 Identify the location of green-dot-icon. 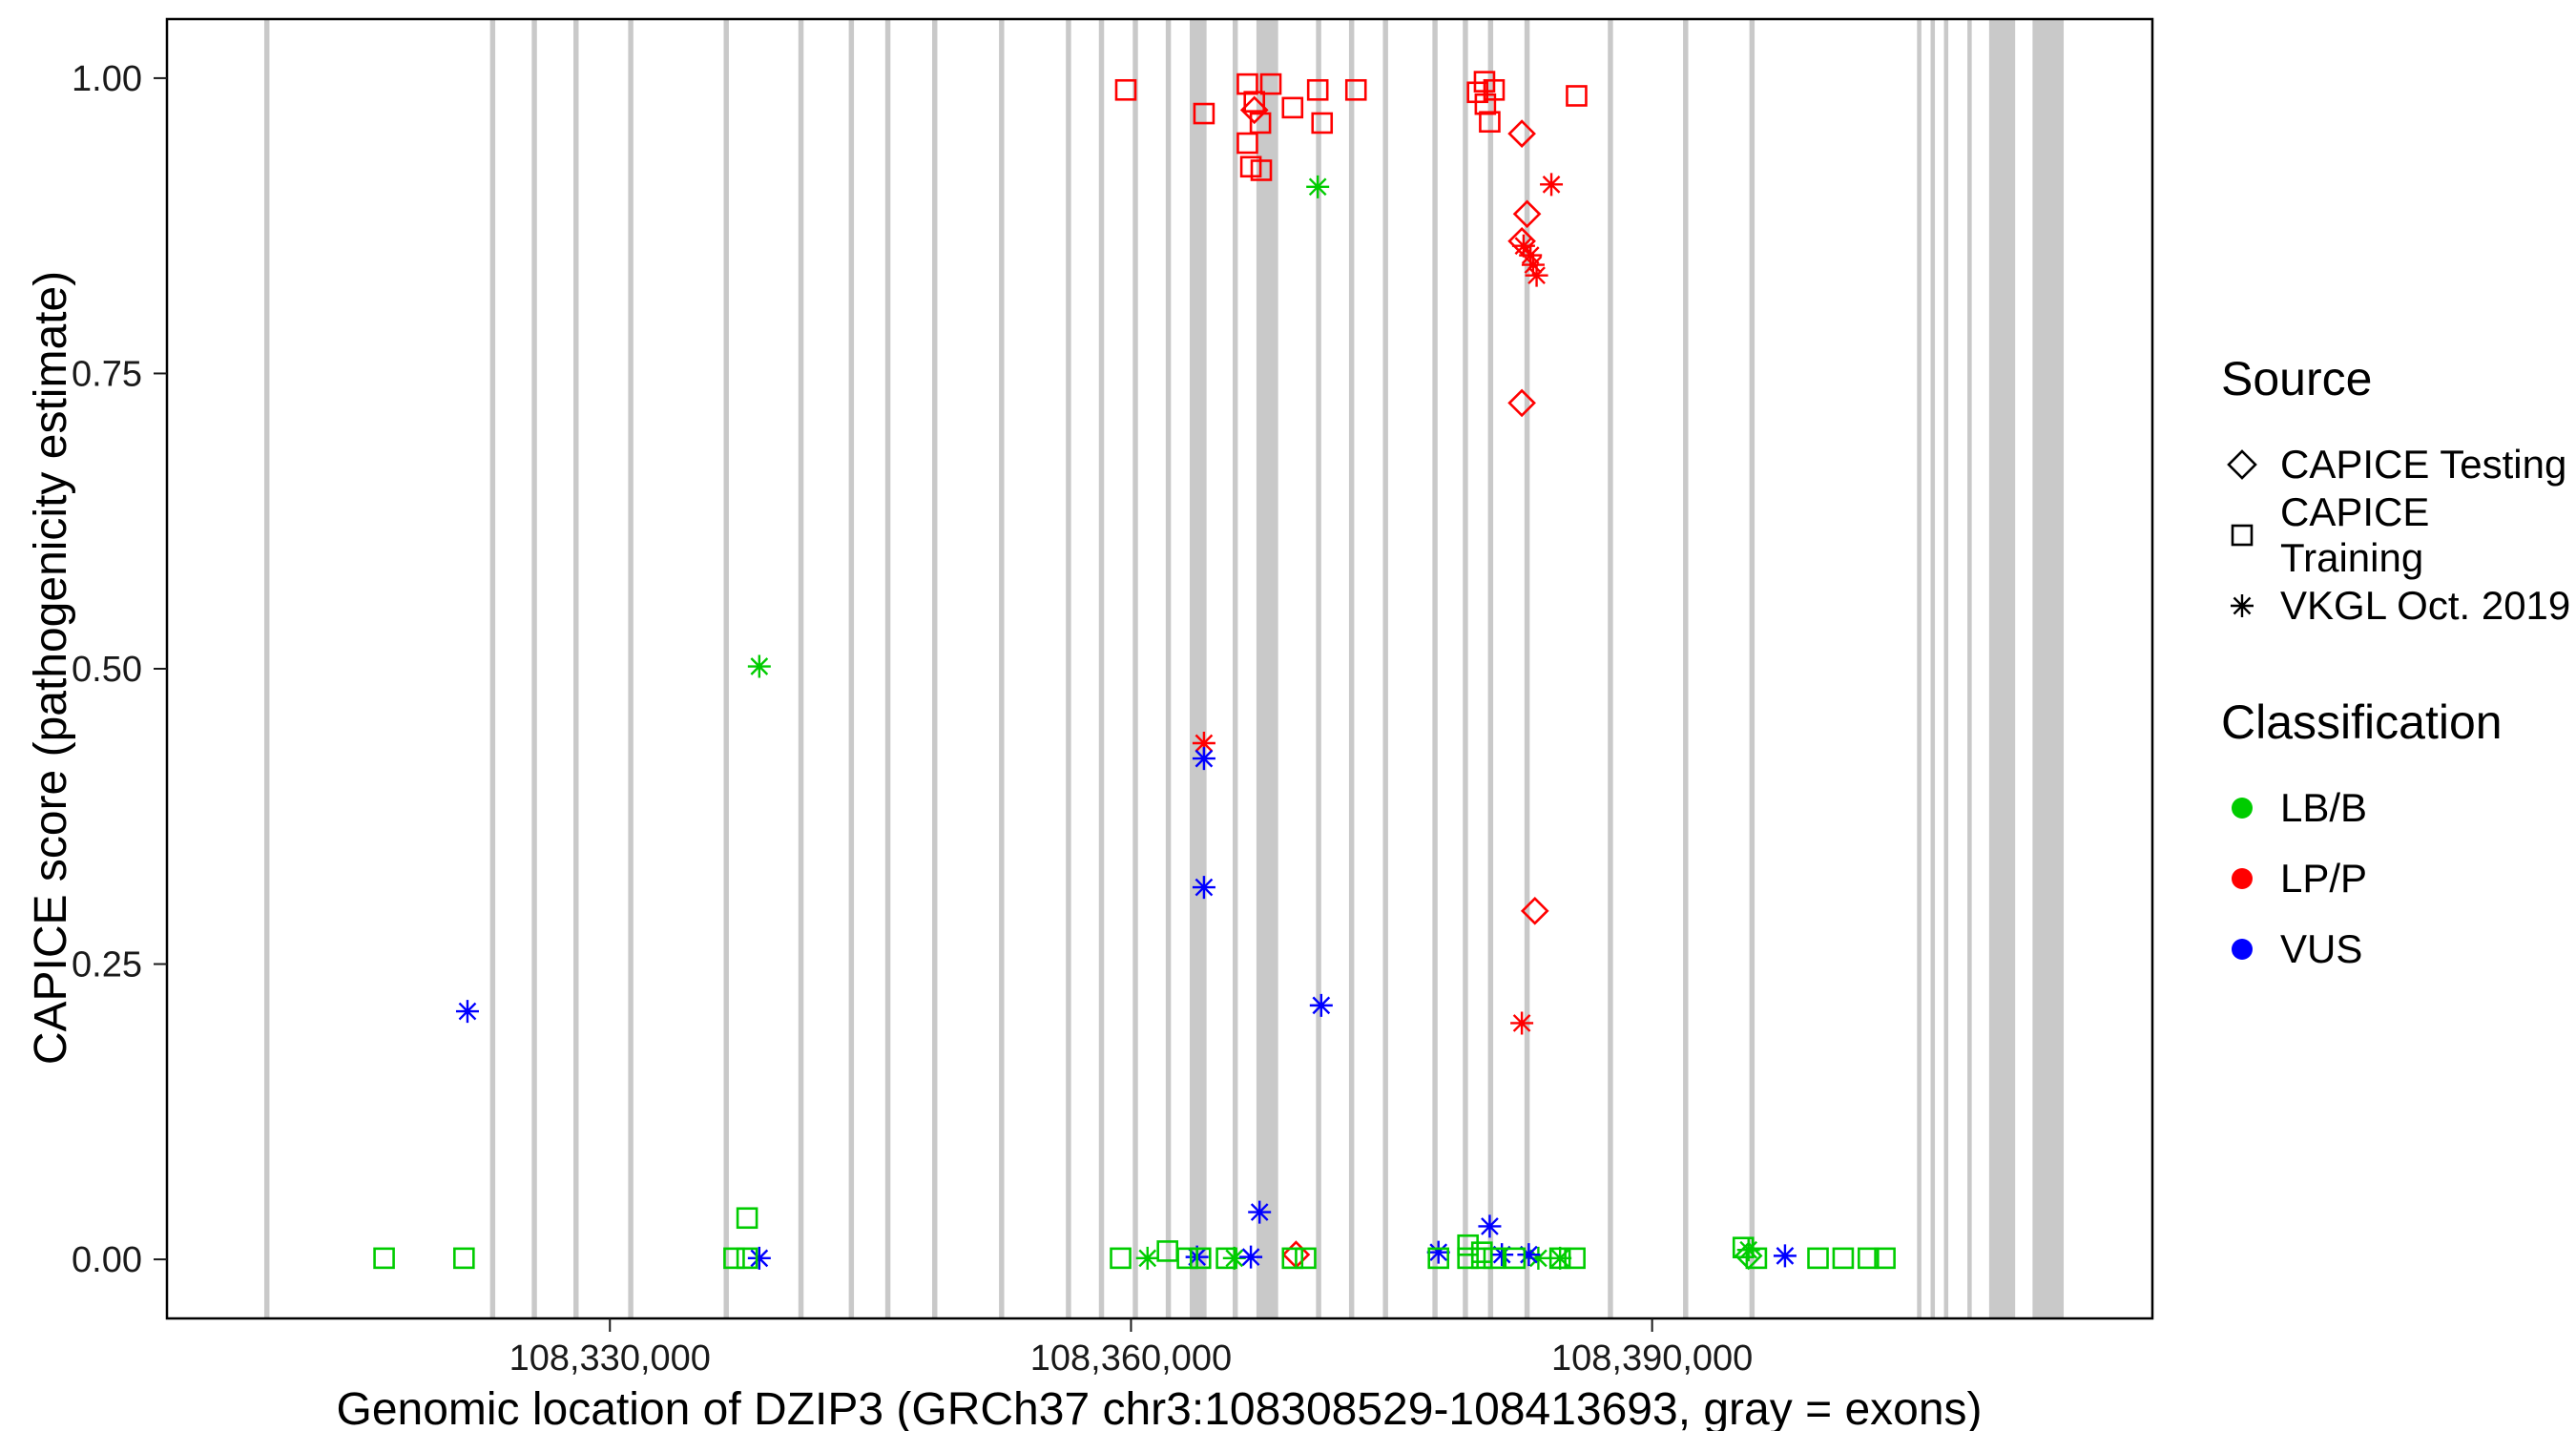
(2242, 808).